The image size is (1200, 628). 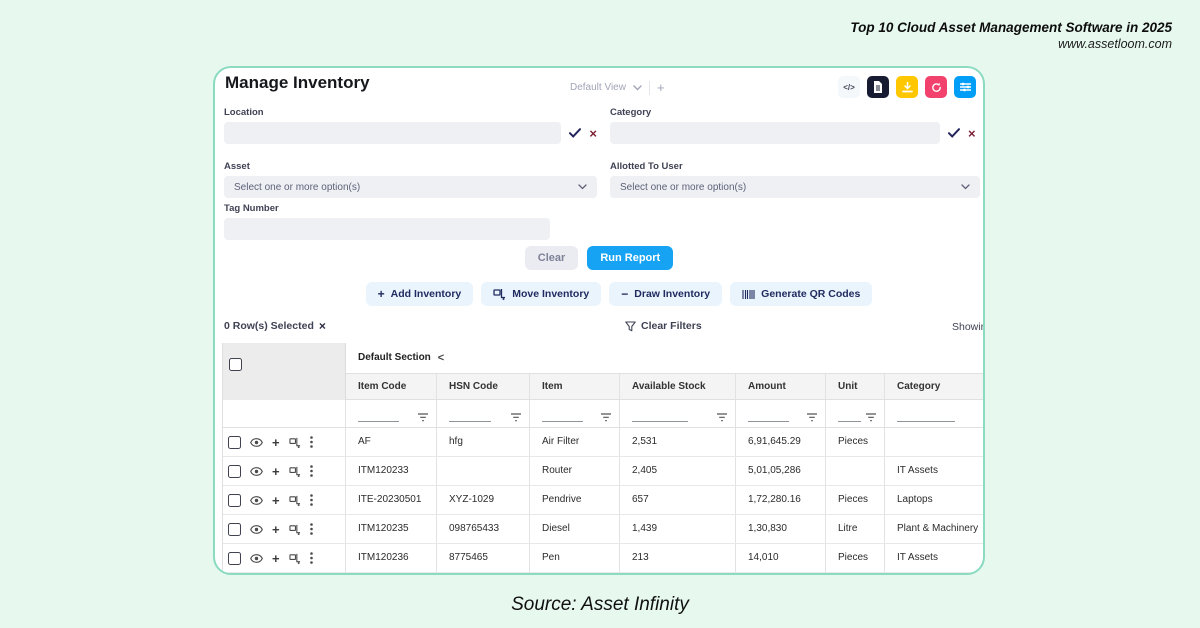 What do you see at coordinates (630, 258) in the screenshot?
I see `run-report-button: Run Report` at bounding box center [630, 258].